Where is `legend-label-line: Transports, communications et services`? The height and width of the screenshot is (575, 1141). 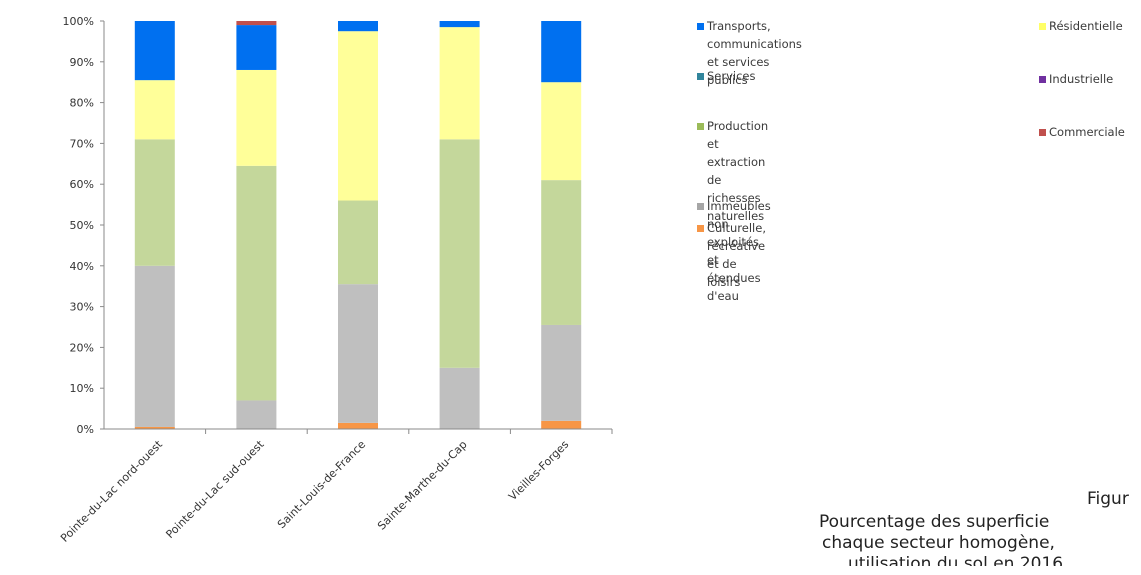
legend-label-line: Transports, communications et services is located at coordinates (754, 44).